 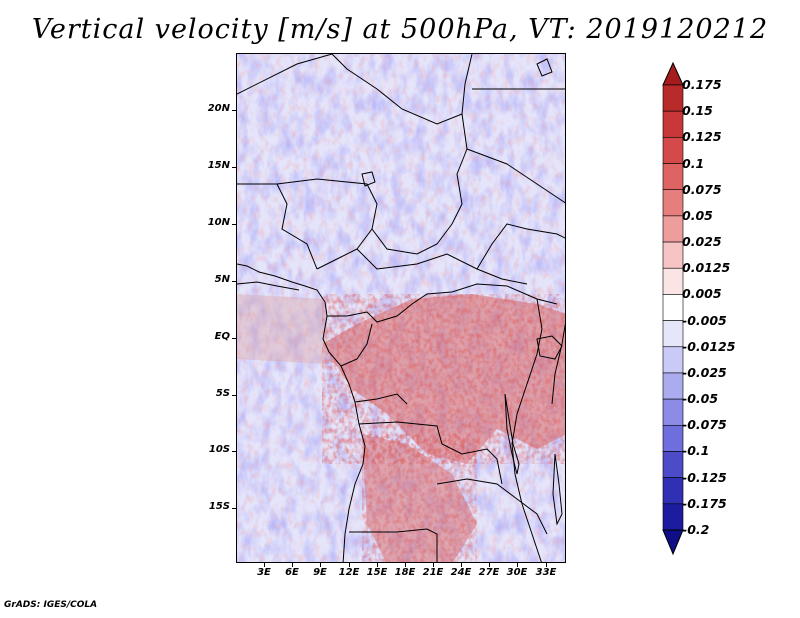 I want to click on lon-label-12e: 12E, so click(x=349, y=572).